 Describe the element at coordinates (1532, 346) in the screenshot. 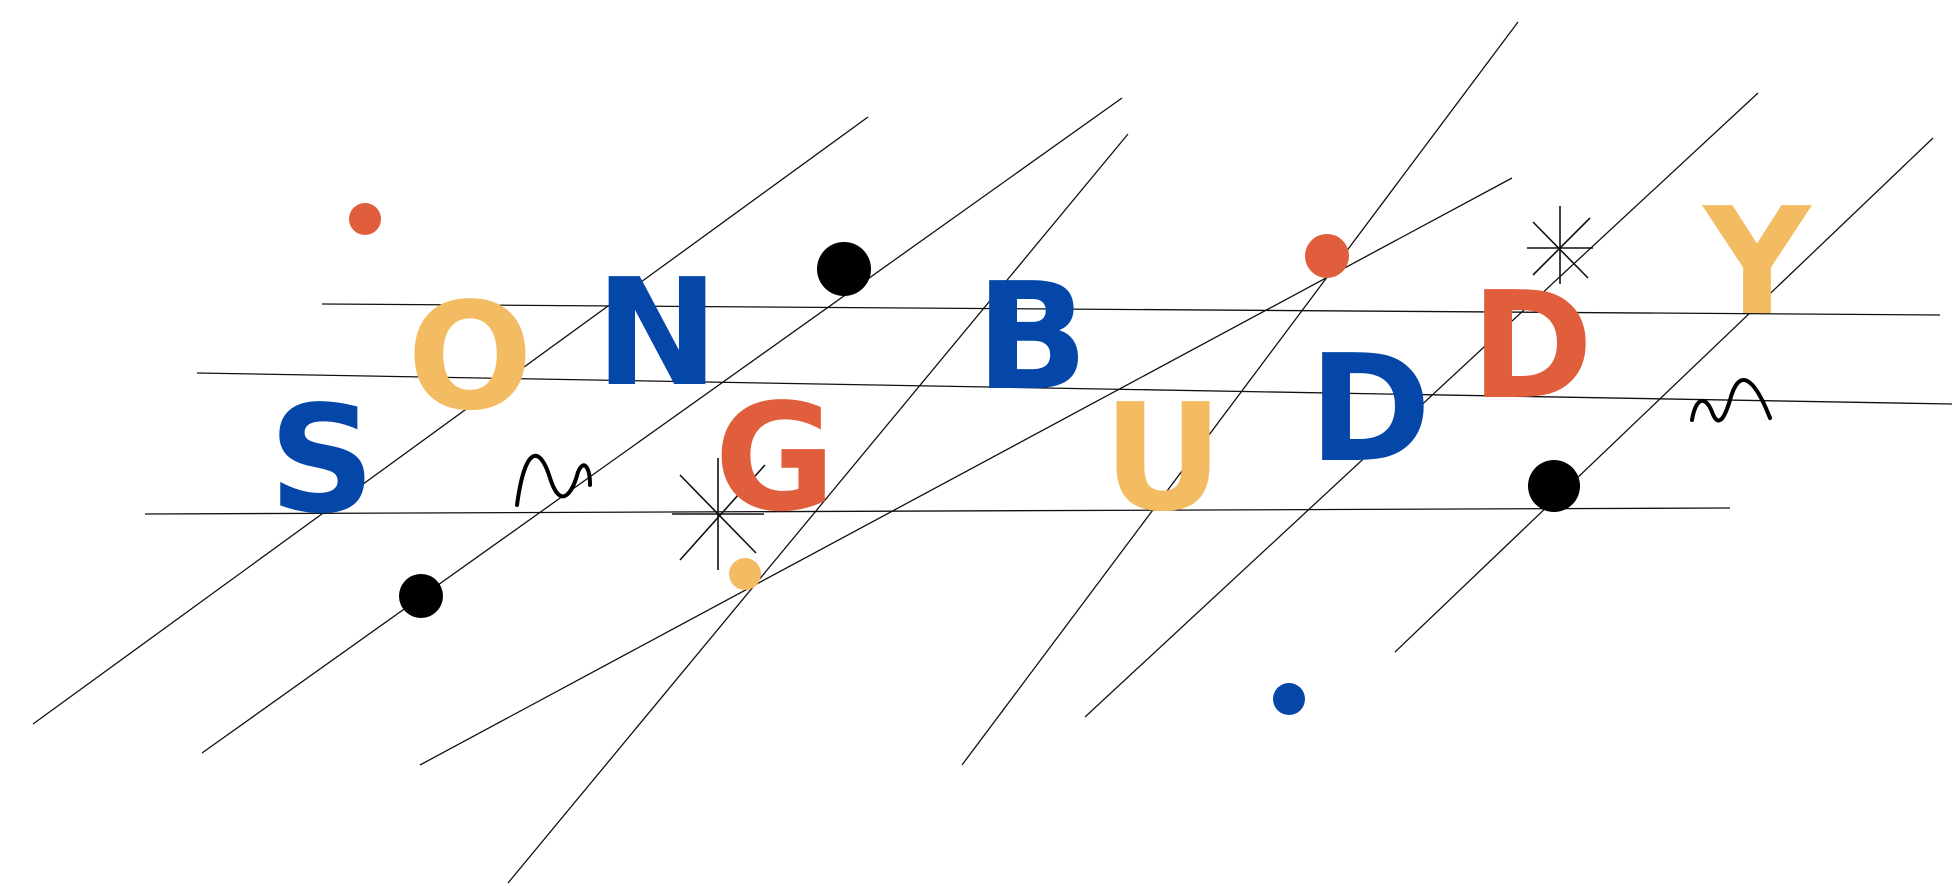

I see `logo-letter-d-second: D` at that location.